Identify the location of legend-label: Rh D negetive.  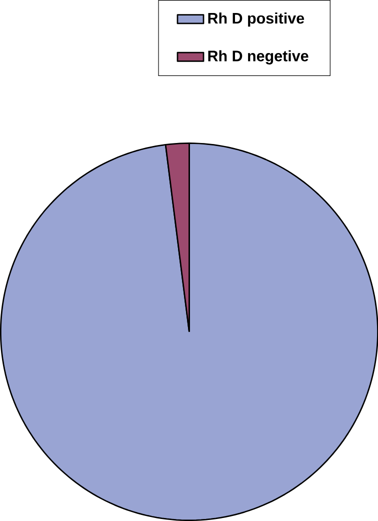
(258, 57).